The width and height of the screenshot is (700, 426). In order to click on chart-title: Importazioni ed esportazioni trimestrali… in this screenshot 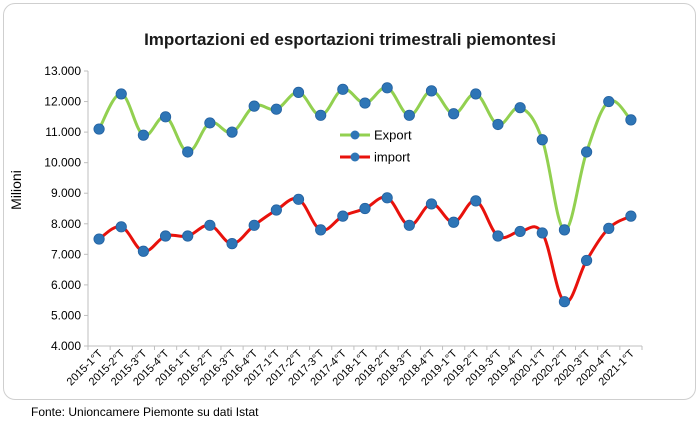, I will do `click(350, 39)`.